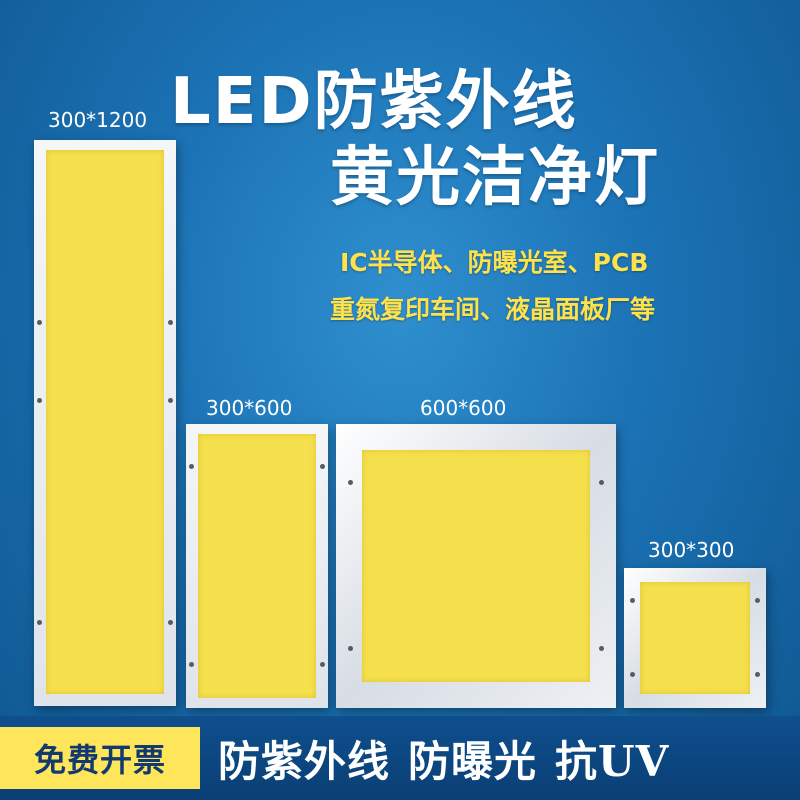  I want to click on feature-anti-exposure: 防曝光, so click(473, 761).